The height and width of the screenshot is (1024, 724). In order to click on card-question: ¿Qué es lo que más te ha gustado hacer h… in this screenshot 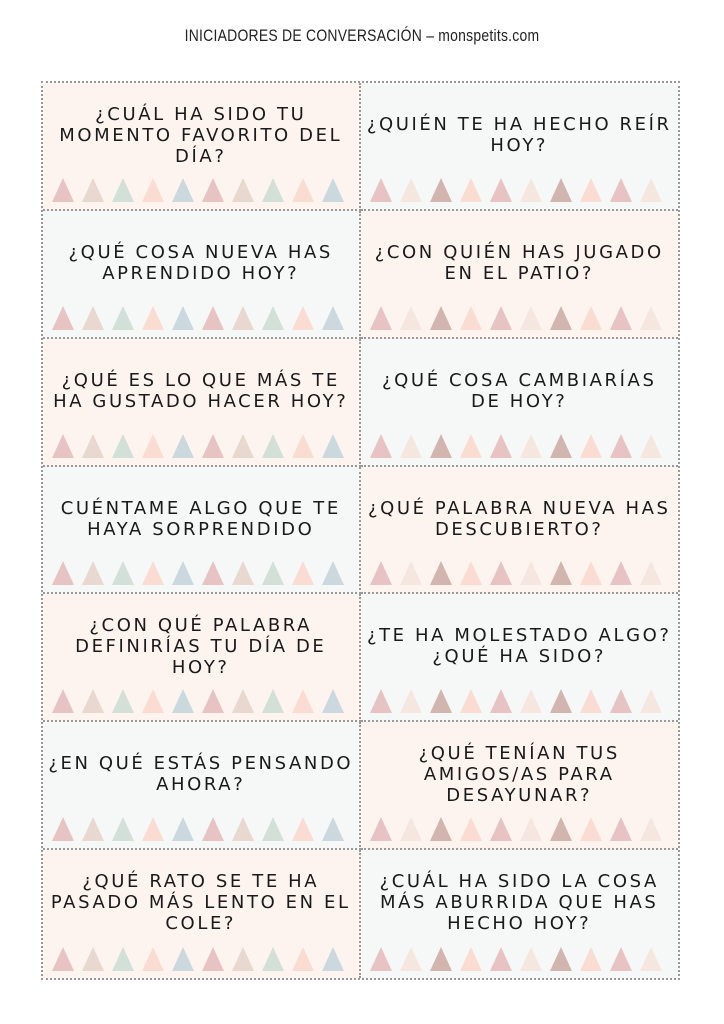, I will do `click(201, 390)`.